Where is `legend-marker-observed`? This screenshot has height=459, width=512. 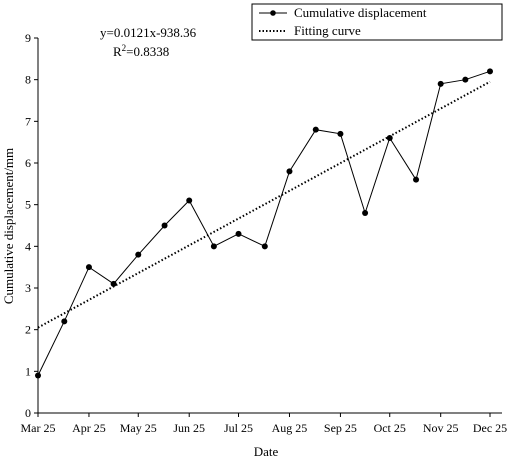
legend-marker-observed is located at coordinates (273, 13).